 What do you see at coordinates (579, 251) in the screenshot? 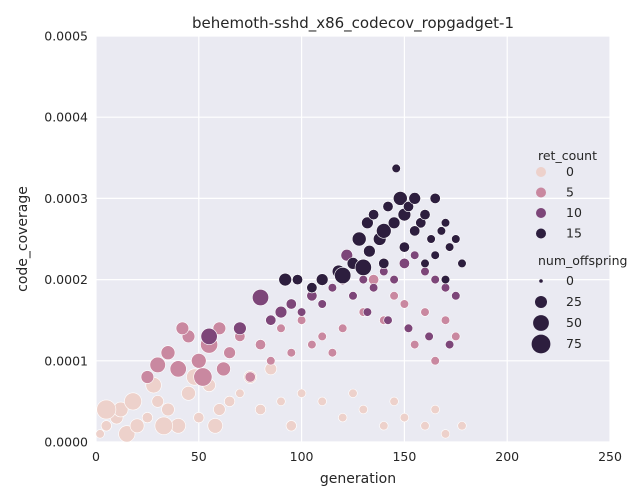
I see `legend: ret_count num_offspring 0 5 10 15 0 25 50 75` at bounding box center [579, 251].